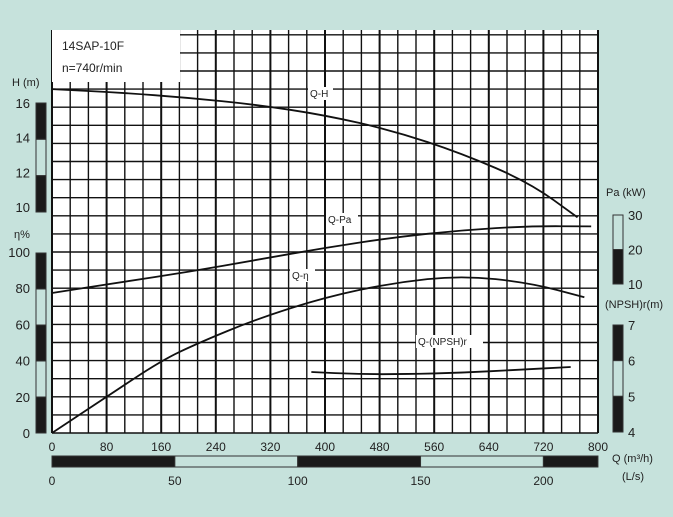 The image size is (673, 517). Describe the element at coordinates (92, 68) in the screenshot. I see `speed-label: n=740r/min` at that location.